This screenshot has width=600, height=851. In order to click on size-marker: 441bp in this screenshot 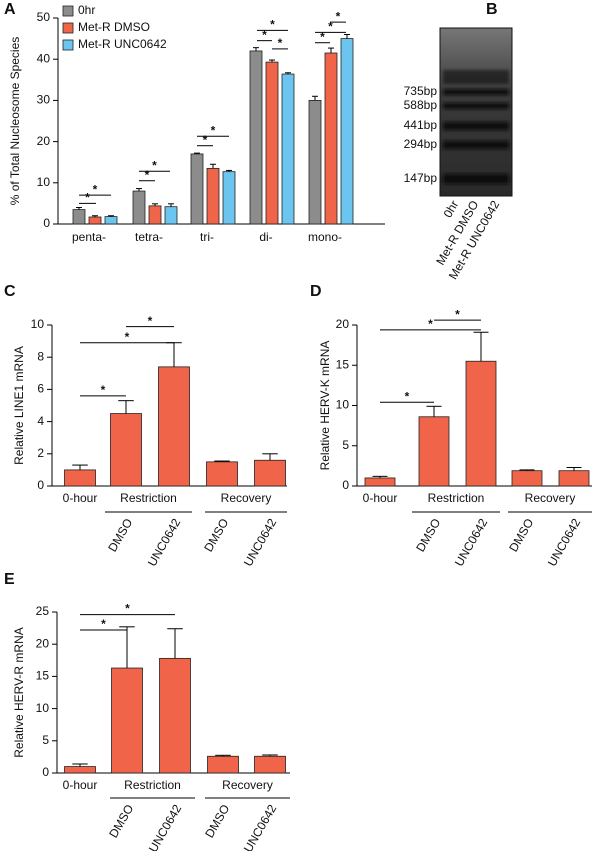, I will do `click(421, 125)`.